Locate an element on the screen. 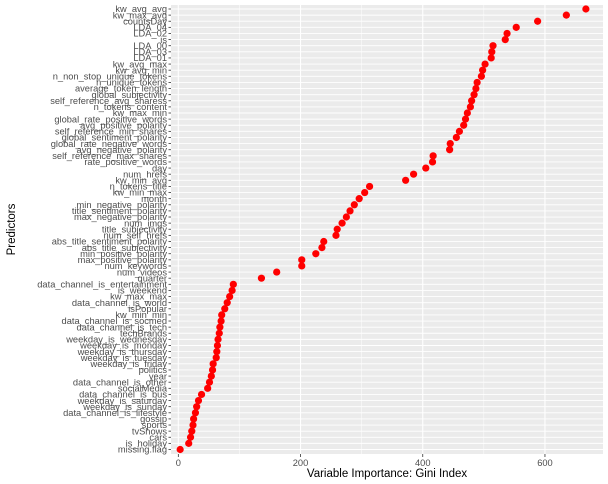 Image resolution: width=608 pixels, height=484 pixels. y-tick-label: weekday_is_saturday is located at coordinates (122, 401).